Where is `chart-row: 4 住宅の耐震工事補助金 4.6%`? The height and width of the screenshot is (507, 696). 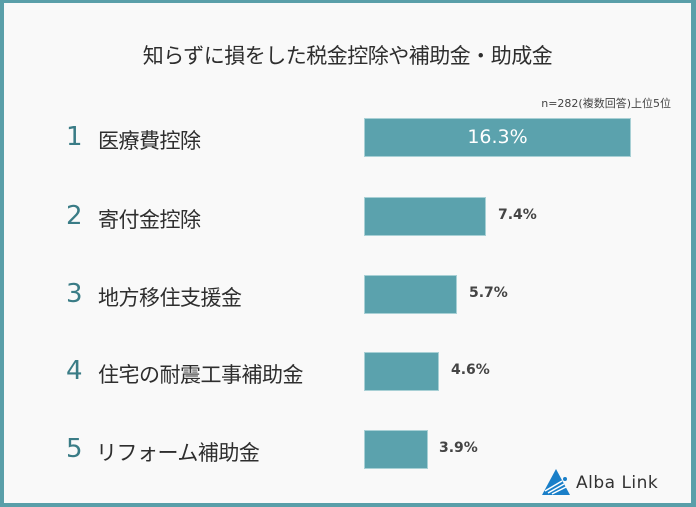 chart-row: 4 住宅の耐震工事補助金 4.6% is located at coordinates (347, 372).